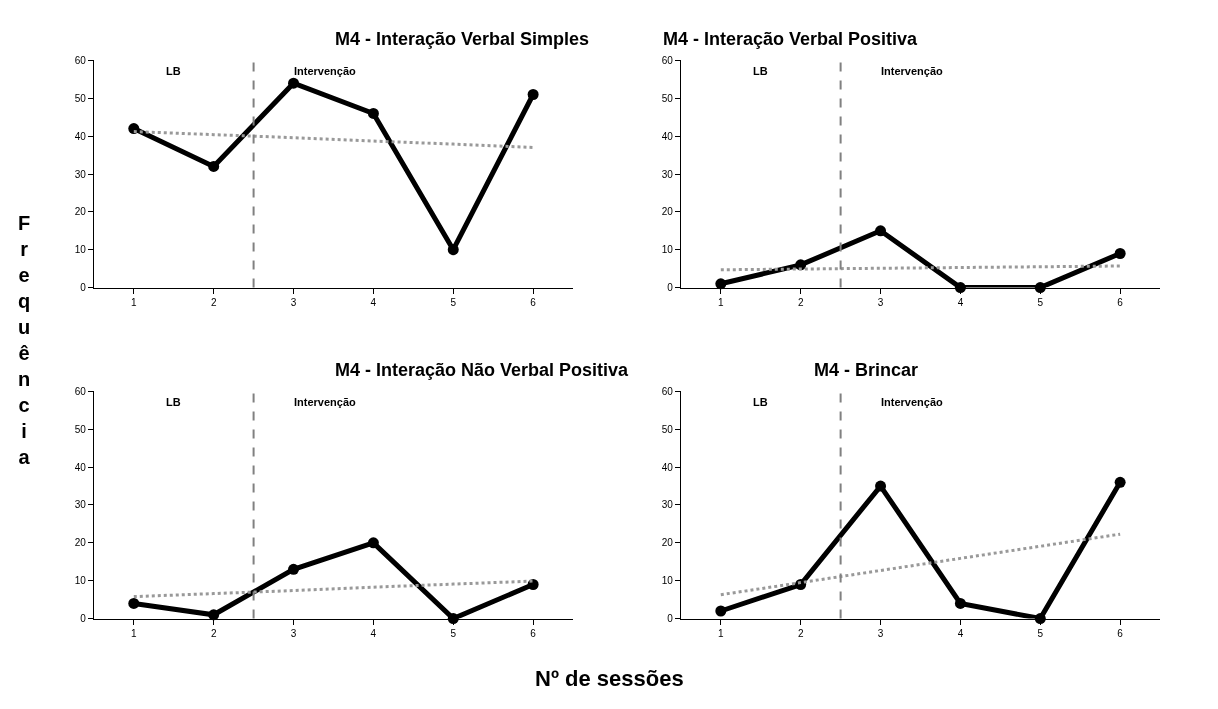  I want to click on chart-title: M4 - Interação Não Verbal Positiva, so click(482, 370).